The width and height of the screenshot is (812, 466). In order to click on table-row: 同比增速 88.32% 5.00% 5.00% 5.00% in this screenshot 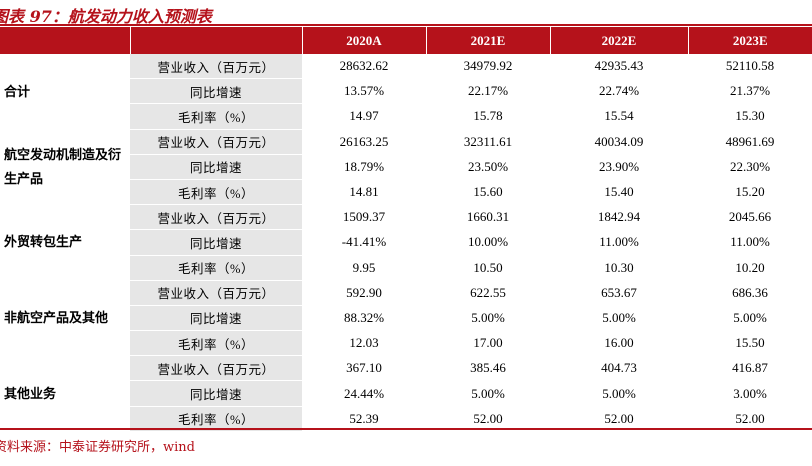, I will do `click(406, 318)`.